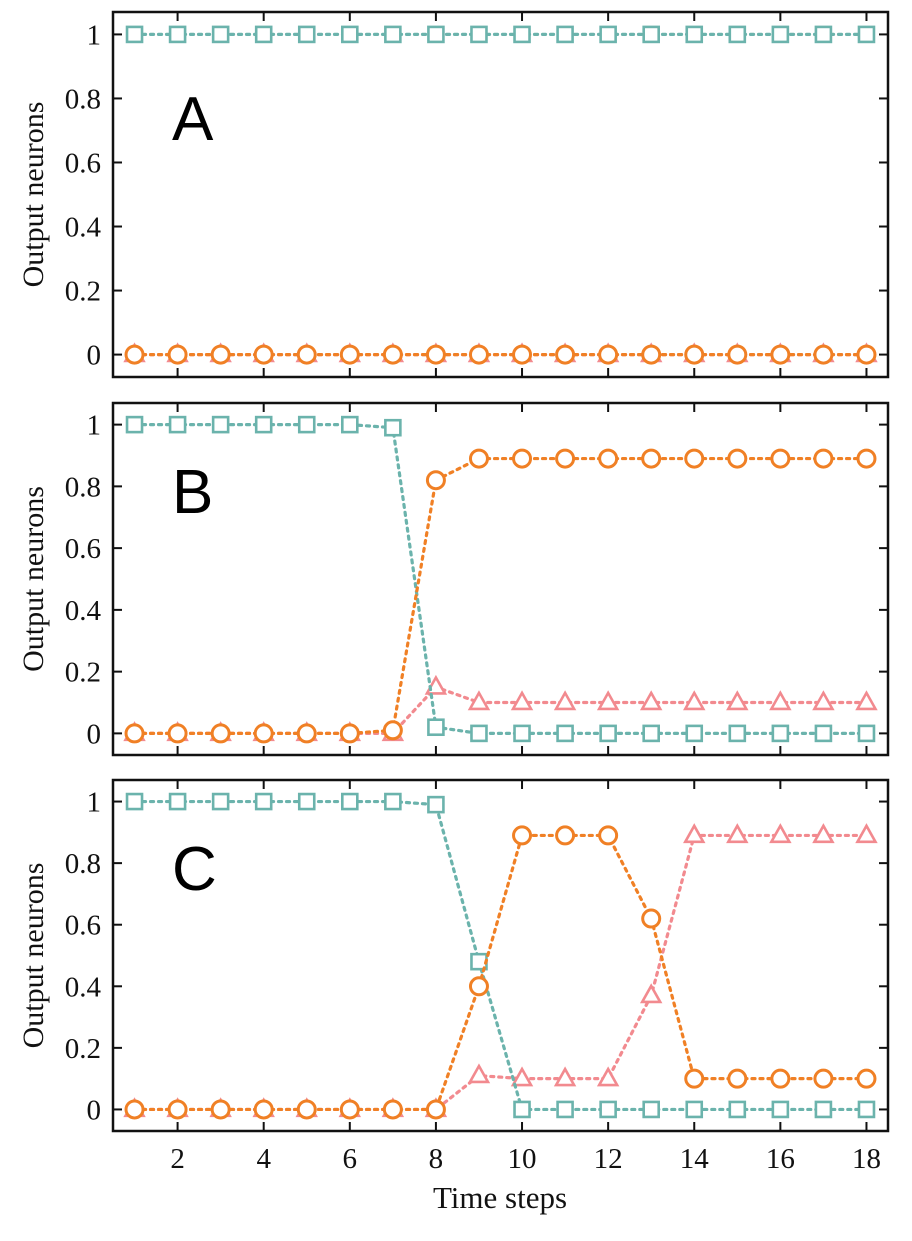 The height and width of the screenshot is (1241, 912). I want to click on x-tick-label: 12, so click(608, 1159).